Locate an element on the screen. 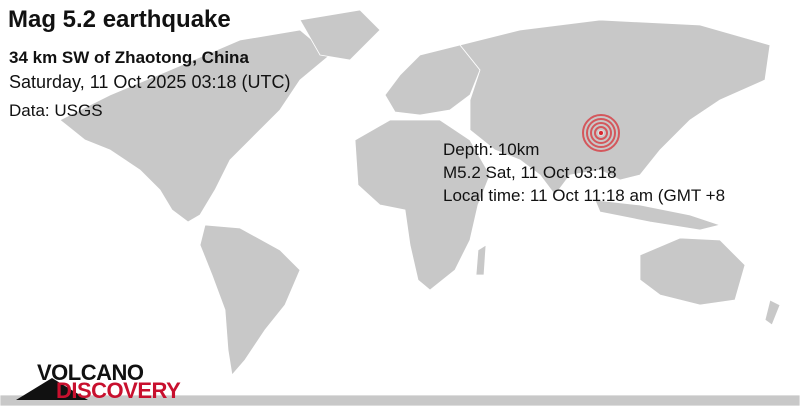 The height and width of the screenshot is (406, 800). local-time-label: Local time: 11 Oct 11:18 am (GMT +8 is located at coordinates (584, 195).